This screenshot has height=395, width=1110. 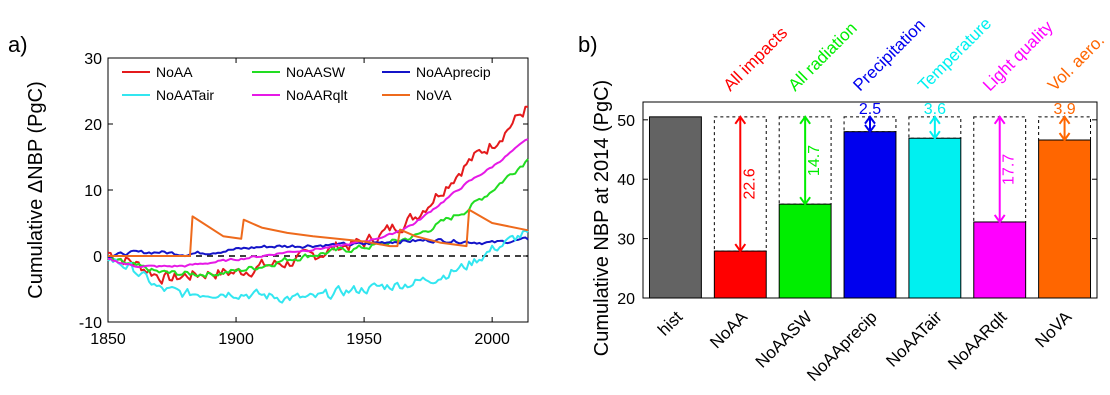 What do you see at coordinates (306, 83) in the screenshot?
I see `panel-a-legend: NoAA NoAASW NoAAprecip NoAATair NoAARqlt NoVA` at bounding box center [306, 83].